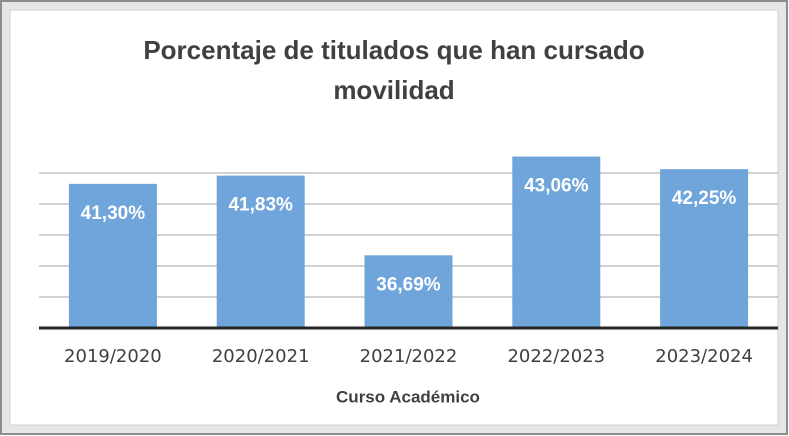 The image size is (789, 436). Describe the element at coordinates (260, 205) in the screenshot. I see `data-label: 41,83%` at that location.